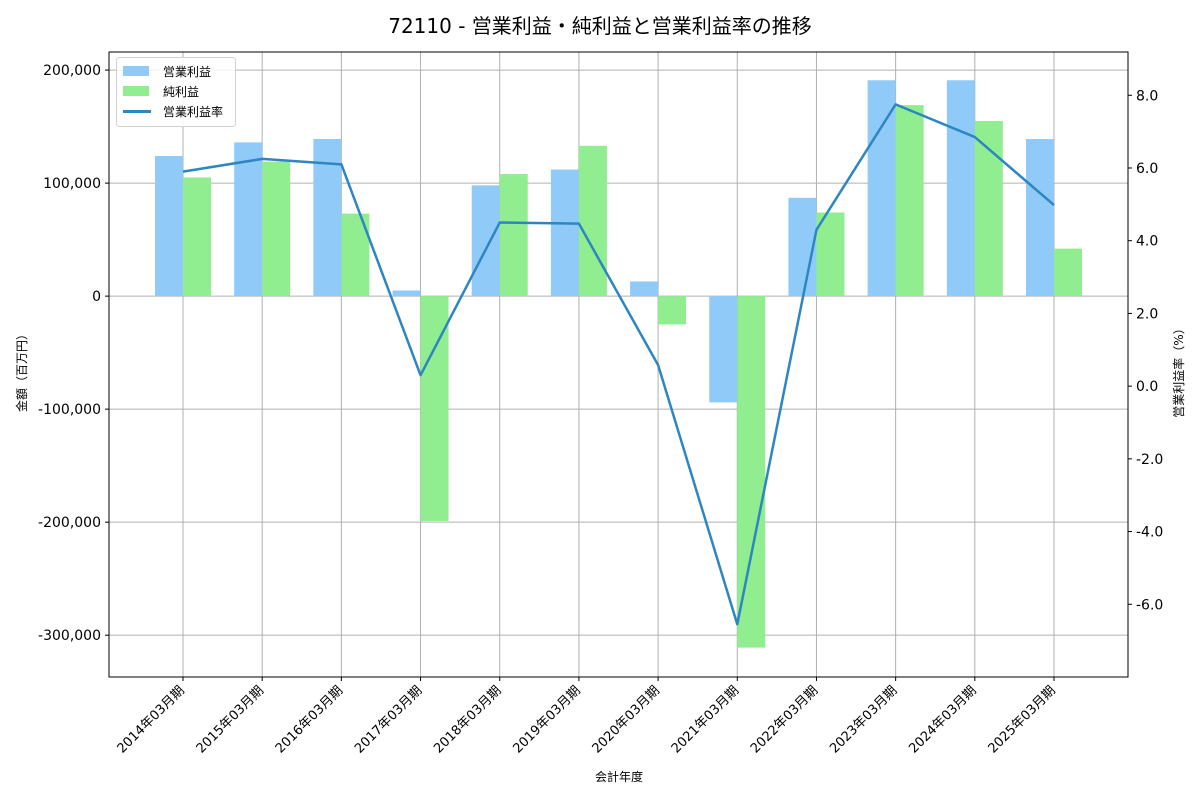  What do you see at coordinates (21, 370) in the screenshot?
I see `y-axis-label: 金額（百万円）` at bounding box center [21, 370].